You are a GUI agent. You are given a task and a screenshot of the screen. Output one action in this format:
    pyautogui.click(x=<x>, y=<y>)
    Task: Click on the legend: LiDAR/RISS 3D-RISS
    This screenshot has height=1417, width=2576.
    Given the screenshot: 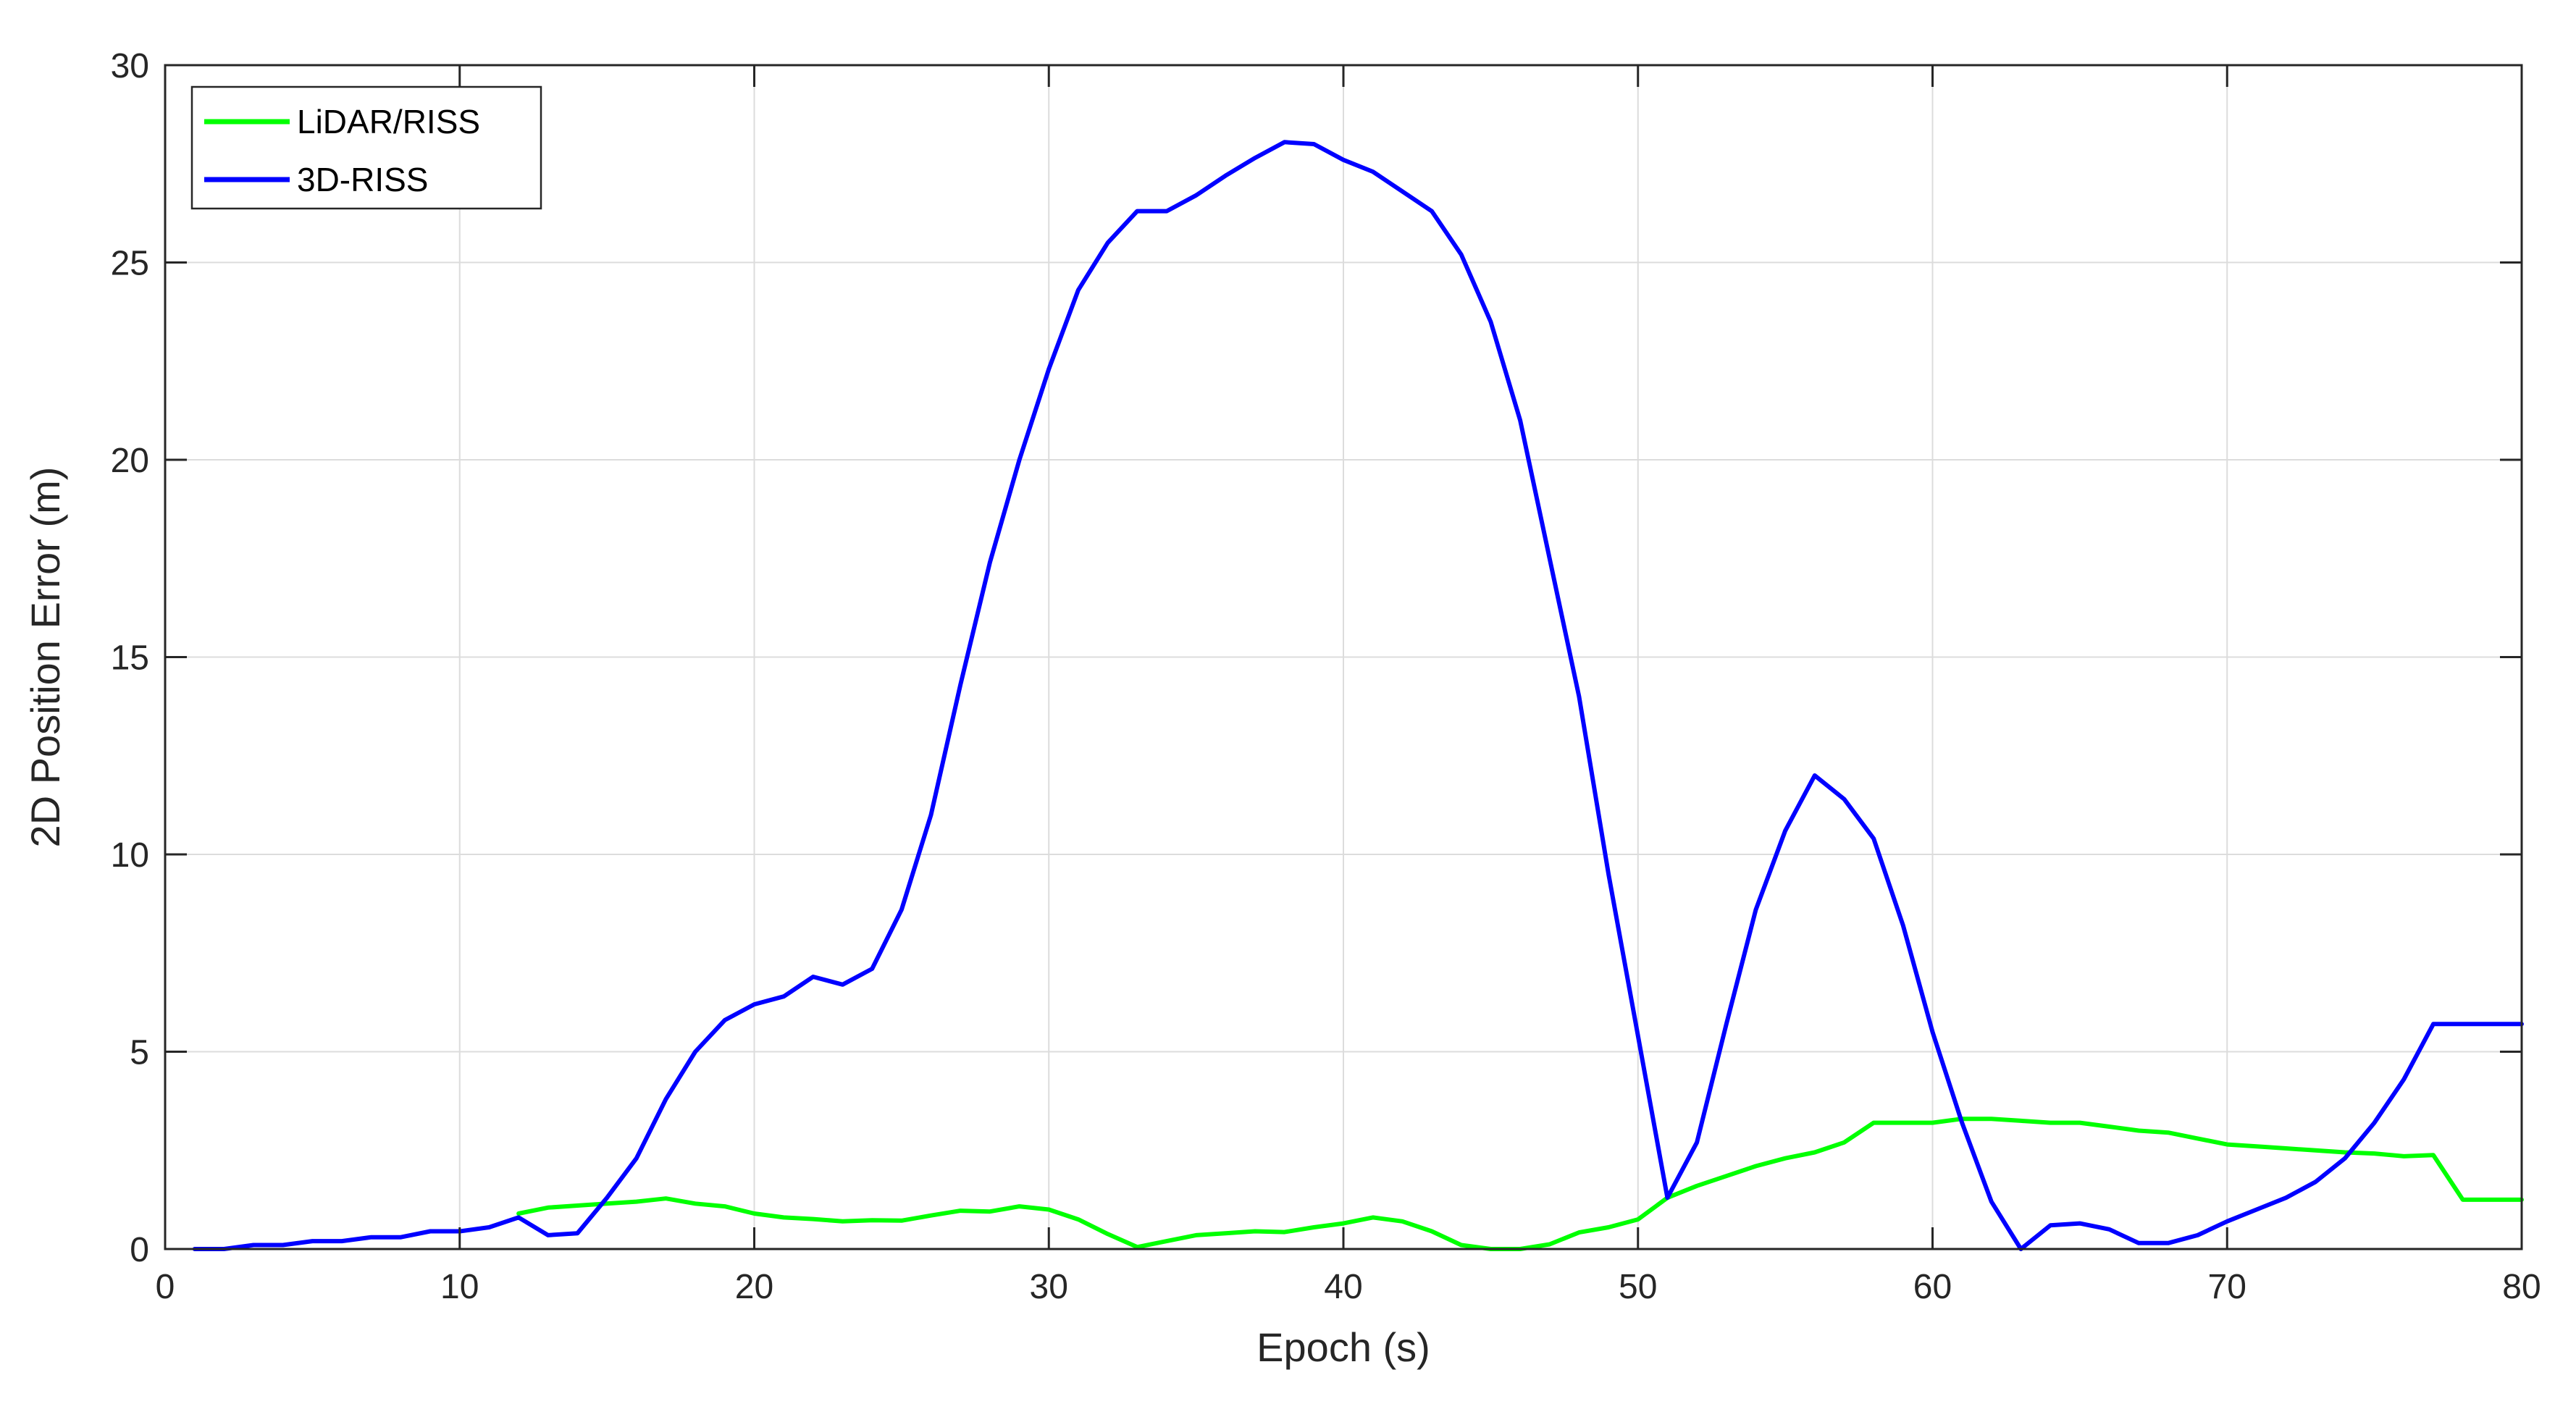 What is the action you would take?
    pyautogui.click(x=366, y=148)
    